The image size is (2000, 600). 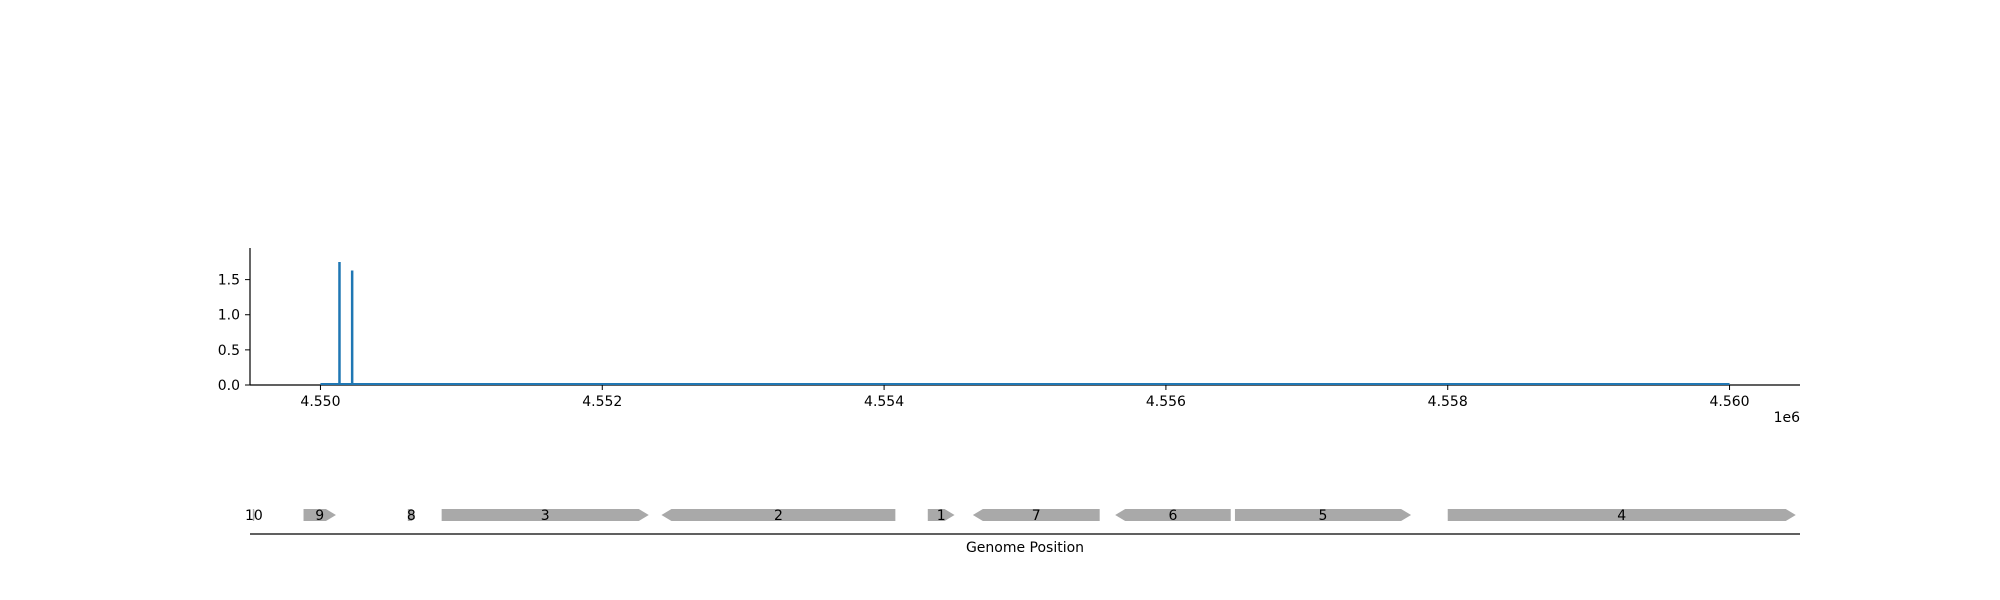 What do you see at coordinates (1787, 418) in the screenshot?
I see `x-axis-offset-label: 1e6` at bounding box center [1787, 418].